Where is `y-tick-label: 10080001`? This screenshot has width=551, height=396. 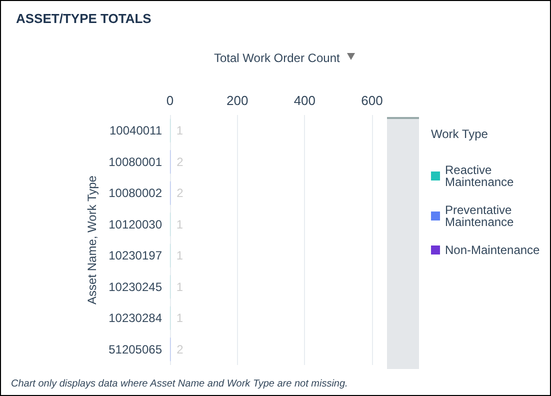 y-tick-label: 10080001 is located at coordinates (135, 161).